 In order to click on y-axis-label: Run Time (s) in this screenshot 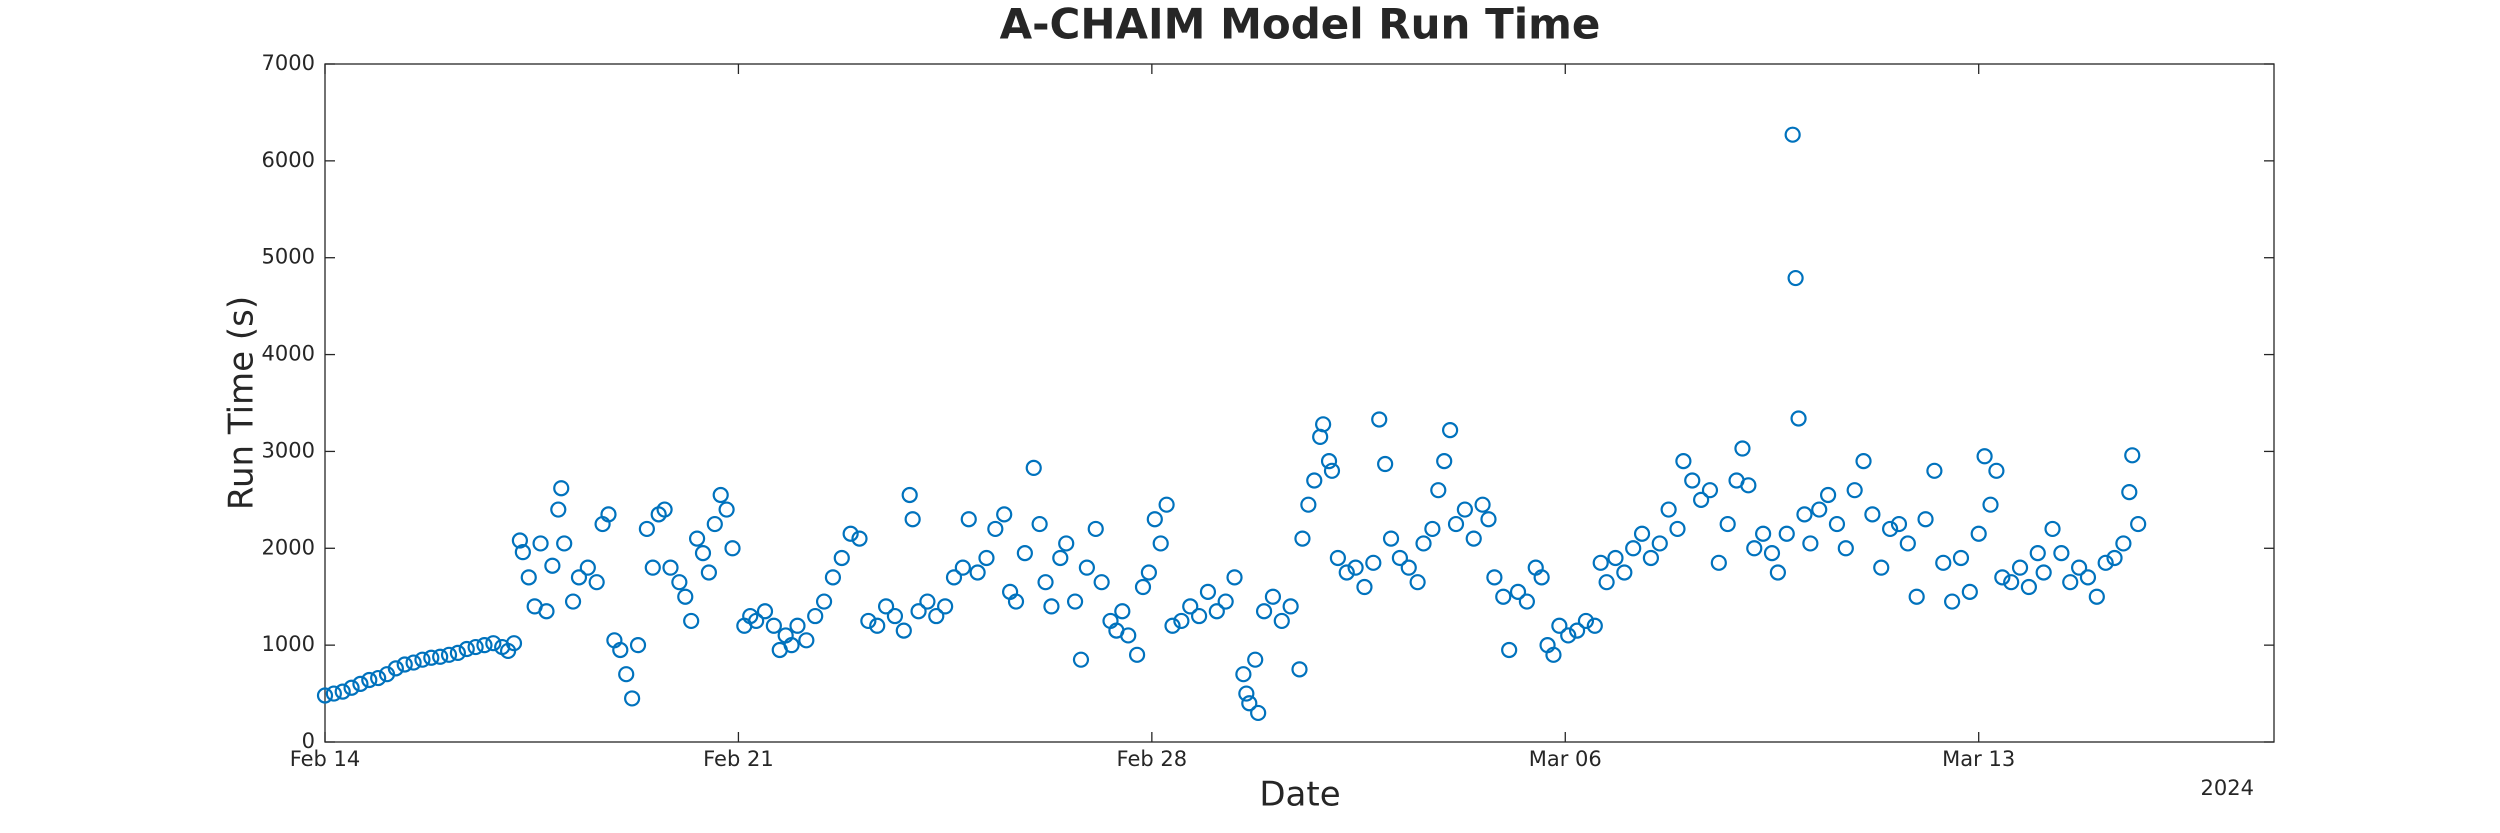, I will do `click(242, 403)`.